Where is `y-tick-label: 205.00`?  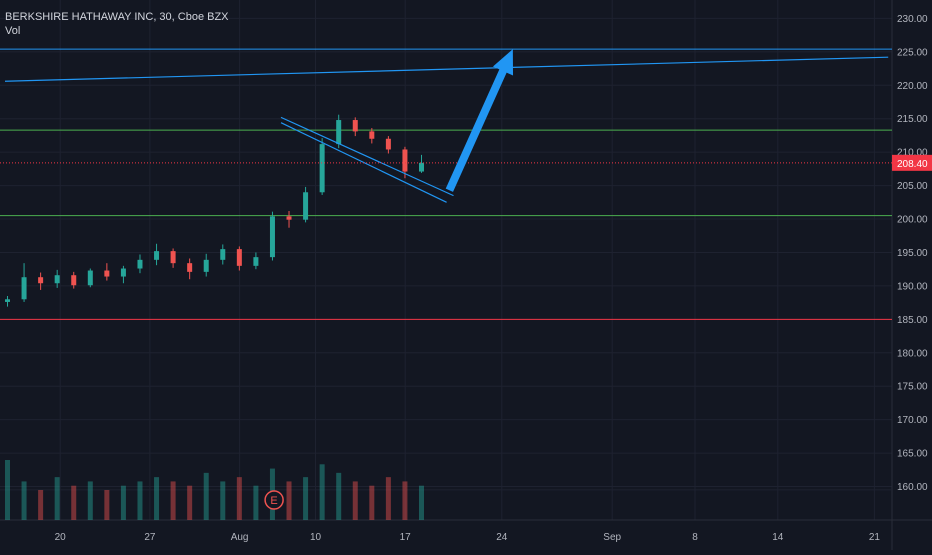
y-tick-label: 205.00 is located at coordinates (912, 186).